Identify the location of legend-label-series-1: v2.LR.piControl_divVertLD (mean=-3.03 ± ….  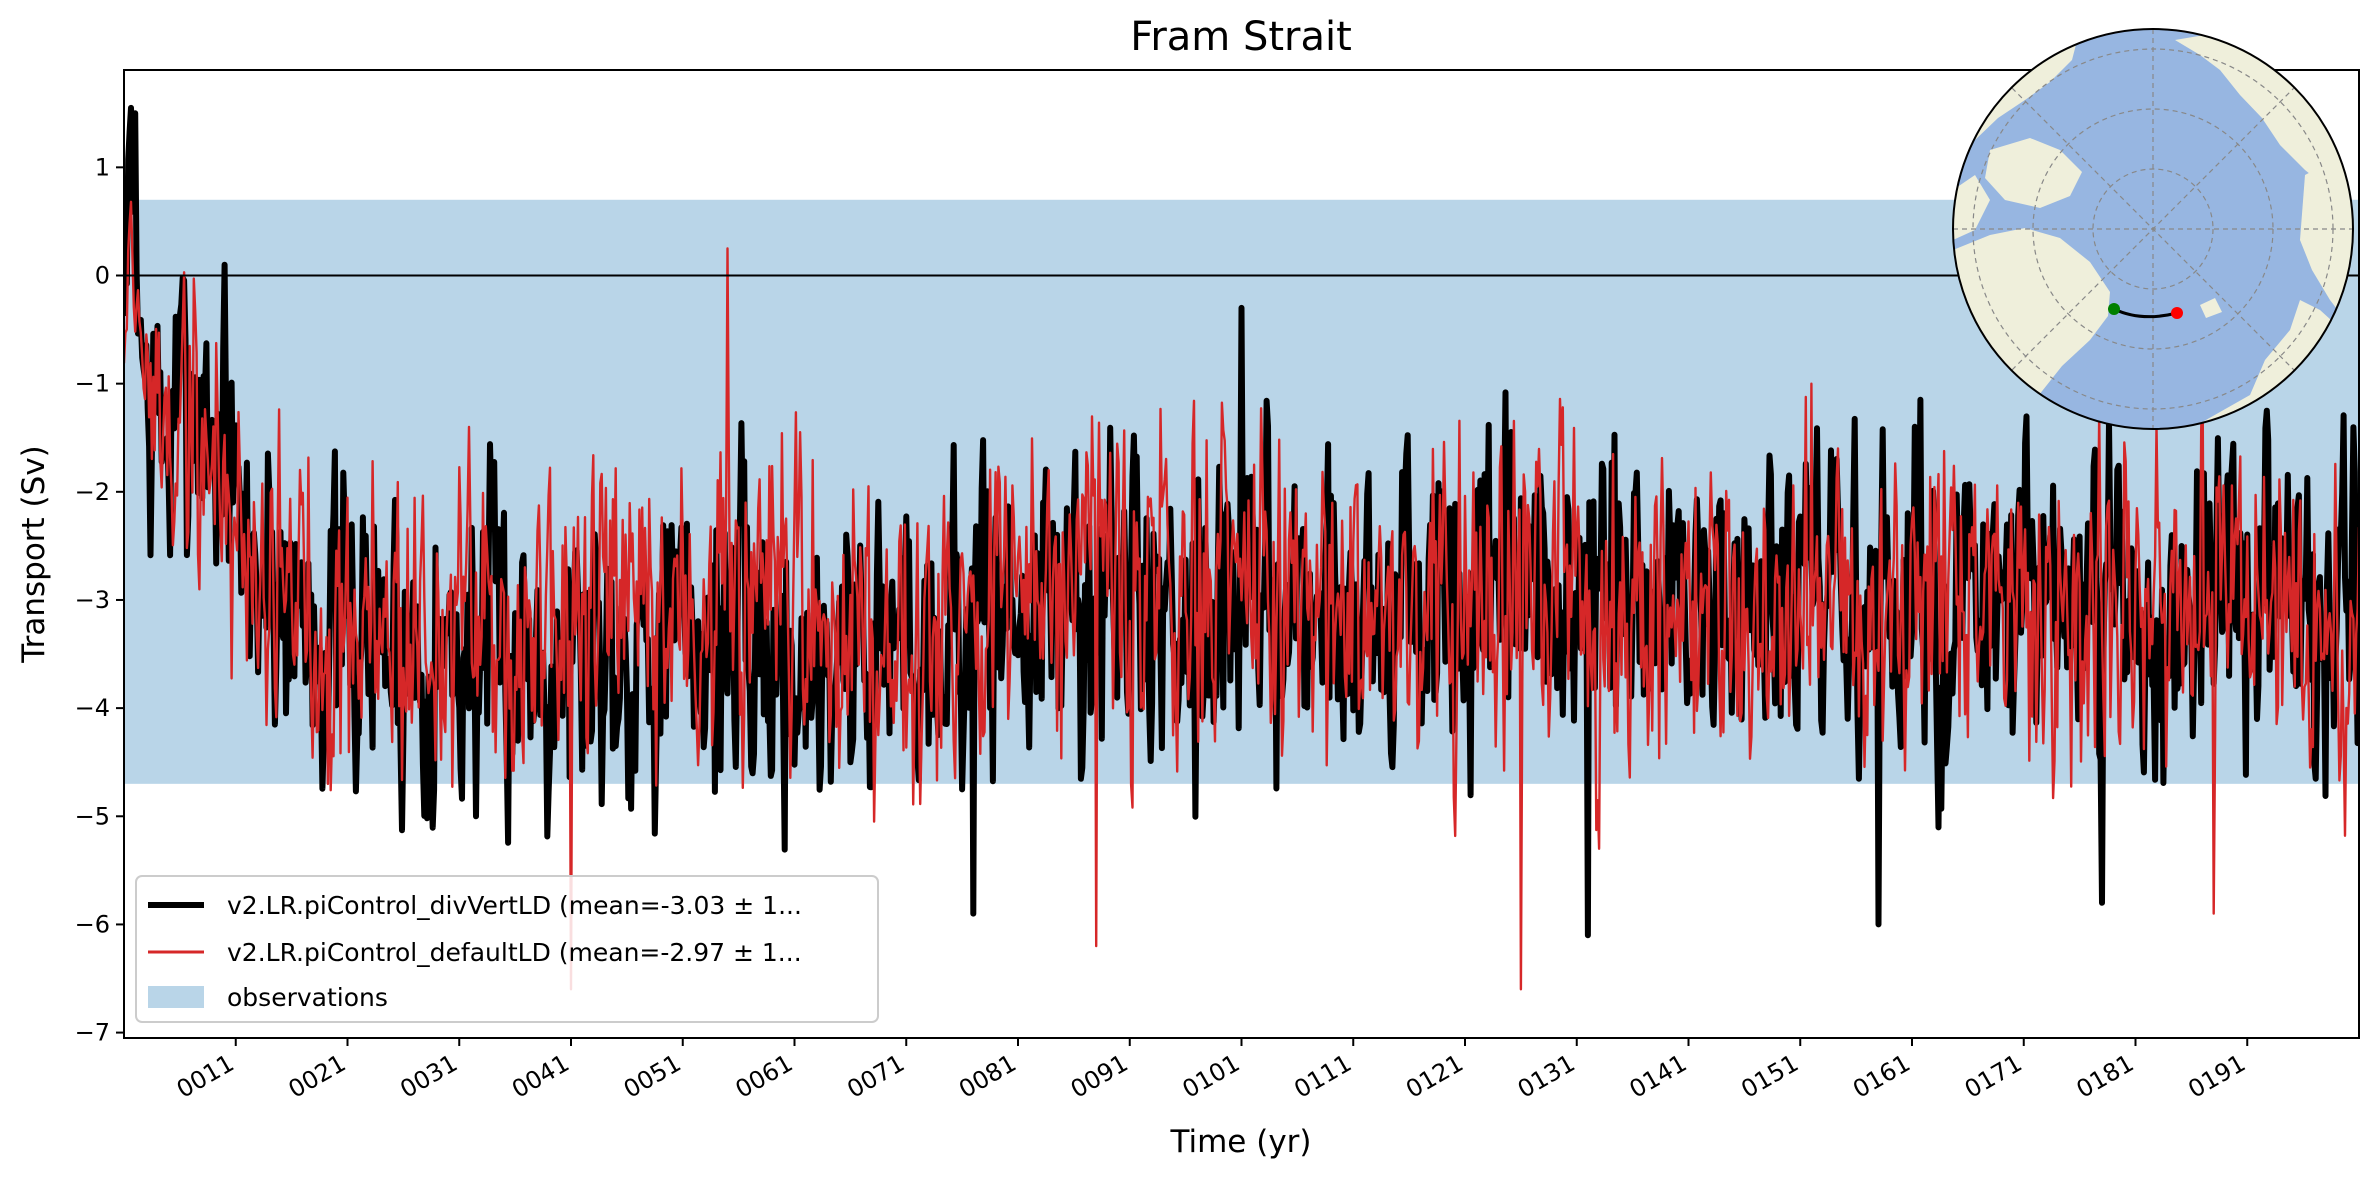
(514, 905).